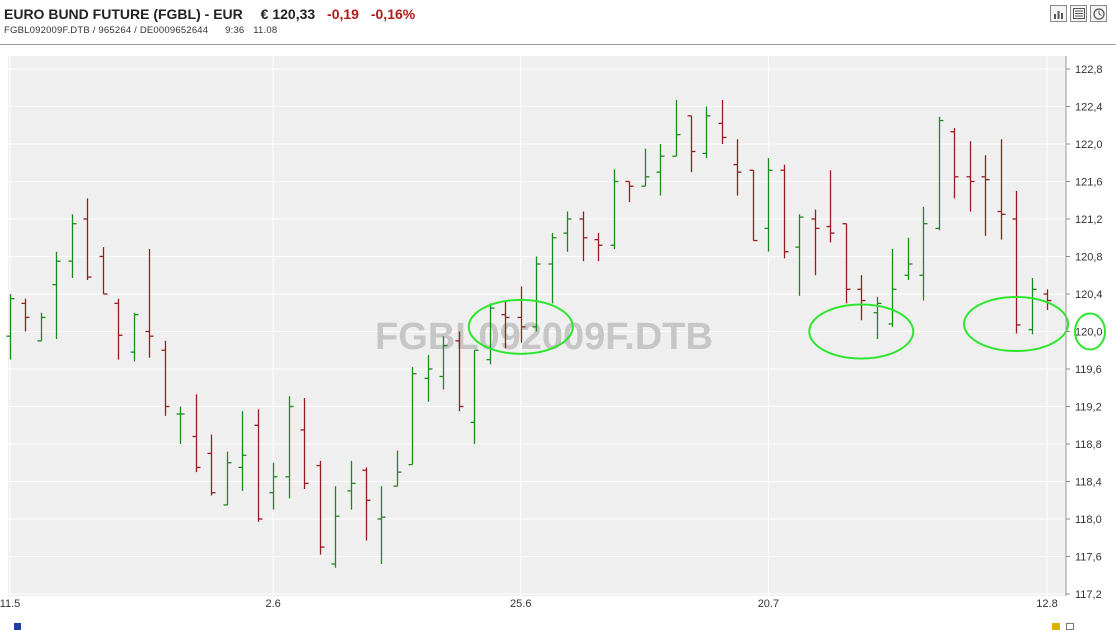 This screenshot has width=1116, height=630. I want to click on y-tick-label: 120,0, so click(1089, 333).